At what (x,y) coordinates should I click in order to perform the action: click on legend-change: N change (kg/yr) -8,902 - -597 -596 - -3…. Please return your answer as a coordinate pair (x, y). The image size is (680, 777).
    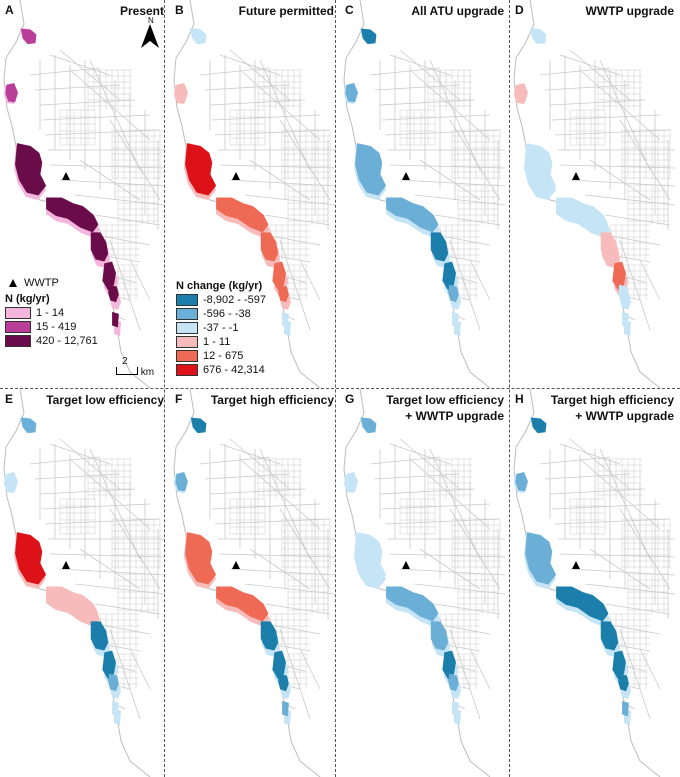
    Looking at the image, I should click on (221, 328).